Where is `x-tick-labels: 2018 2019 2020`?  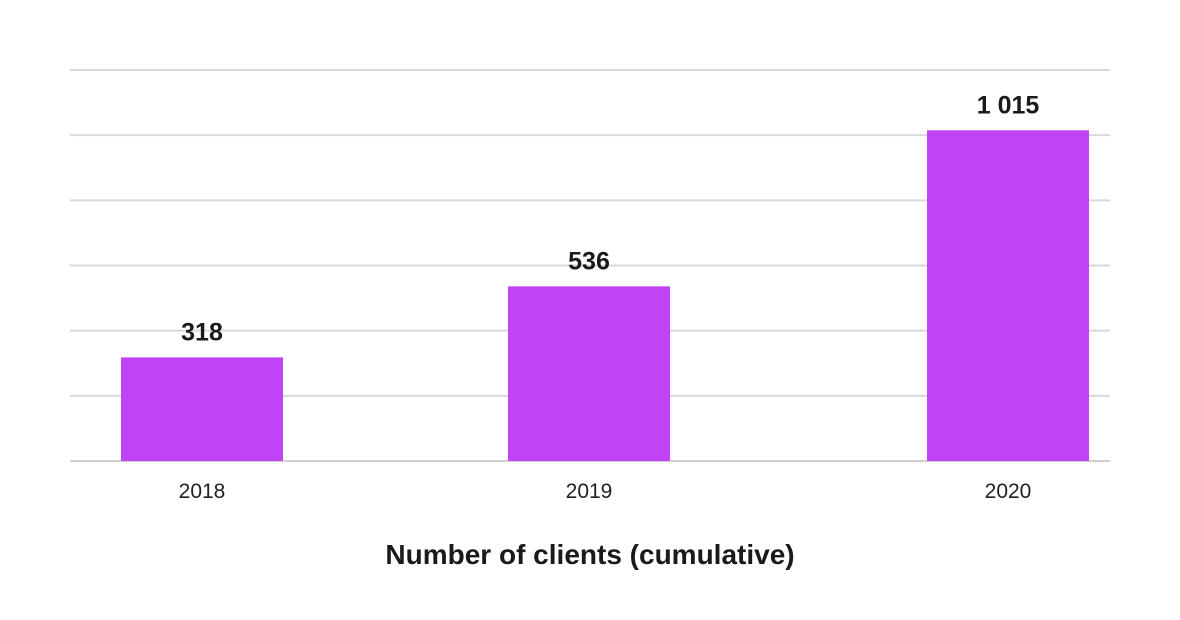
x-tick-labels: 2018 2019 2020 is located at coordinates (605, 491).